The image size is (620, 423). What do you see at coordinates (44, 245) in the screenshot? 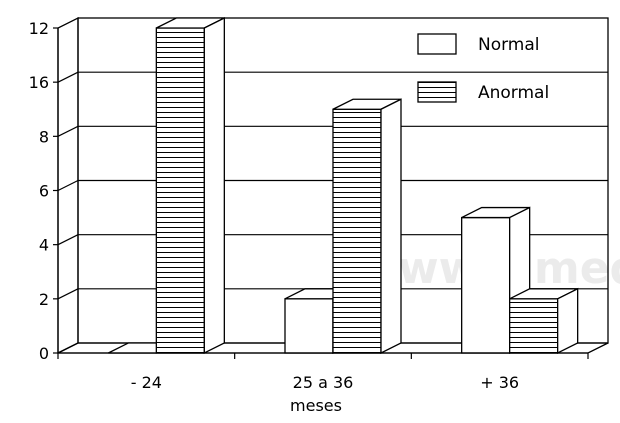
I see `y-tick-label: 4` at bounding box center [44, 245].